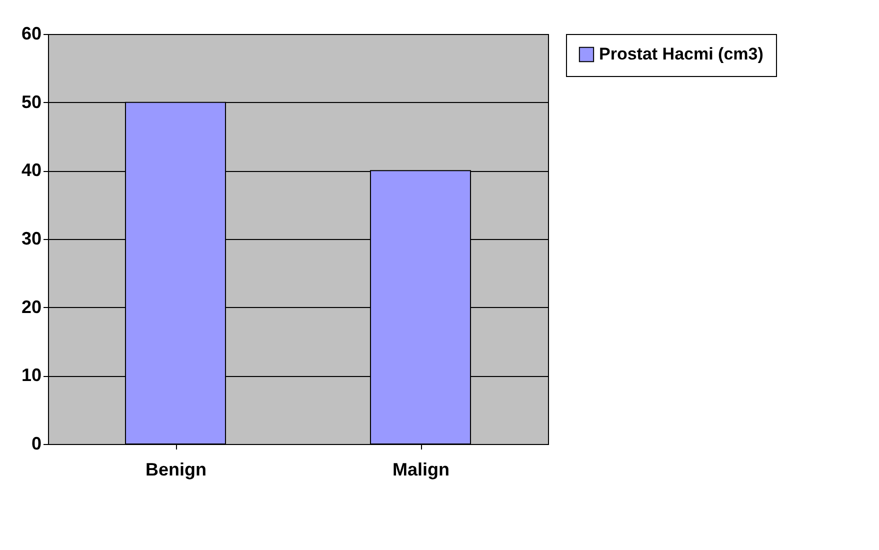 This screenshot has width=879, height=550. Describe the element at coordinates (31, 306) in the screenshot. I see `y-tick-label: 20` at that location.